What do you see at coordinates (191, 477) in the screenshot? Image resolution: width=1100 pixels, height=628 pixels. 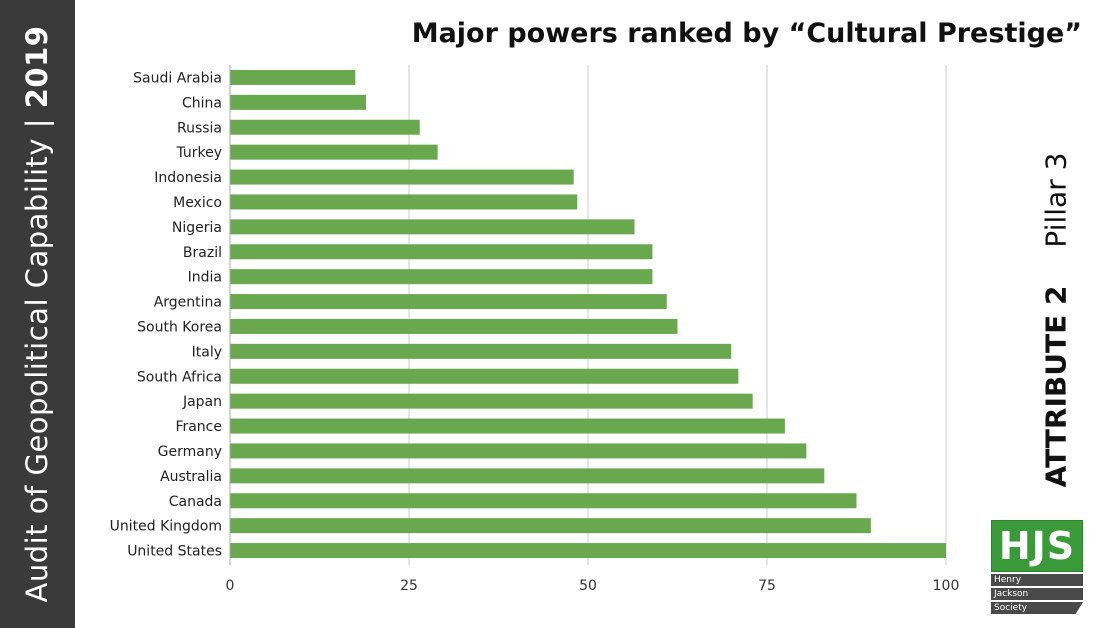 I see `category-label: Australia` at bounding box center [191, 477].